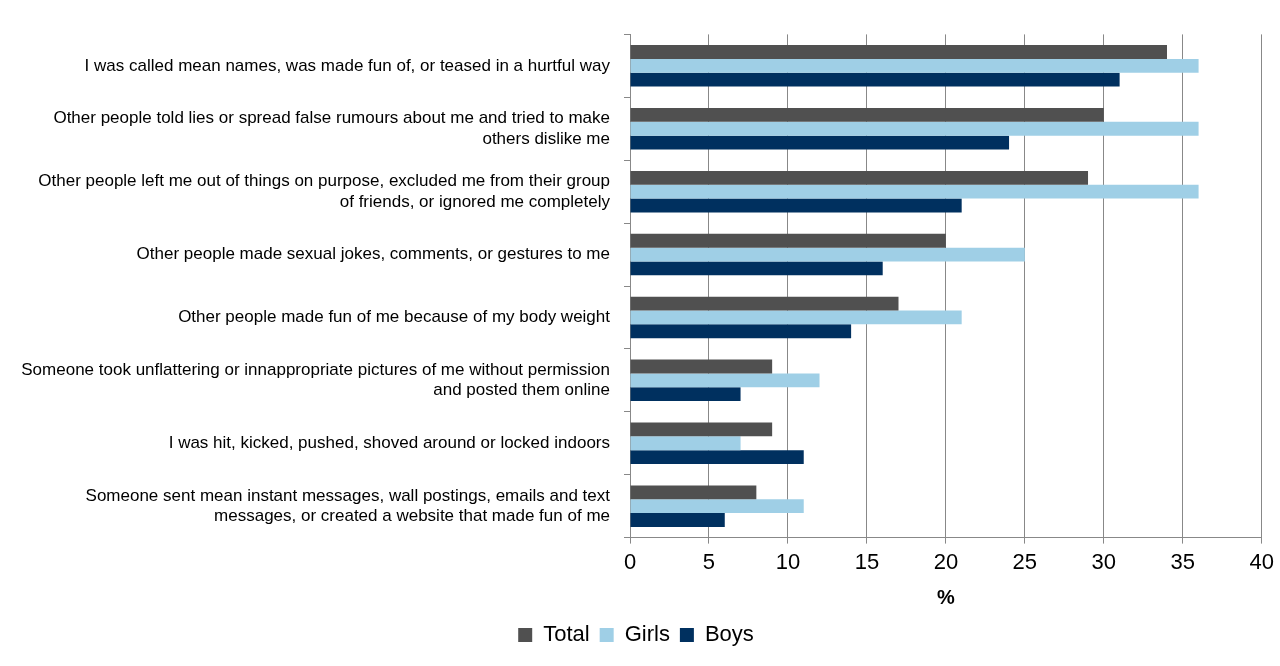 Image resolution: width=1280 pixels, height=666 pixels. What do you see at coordinates (315, 379) in the screenshot?
I see `y-tick-label: Someone took unflattering or innappropriate pictures of me without permission and posted them online` at bounding box center [315, 379].